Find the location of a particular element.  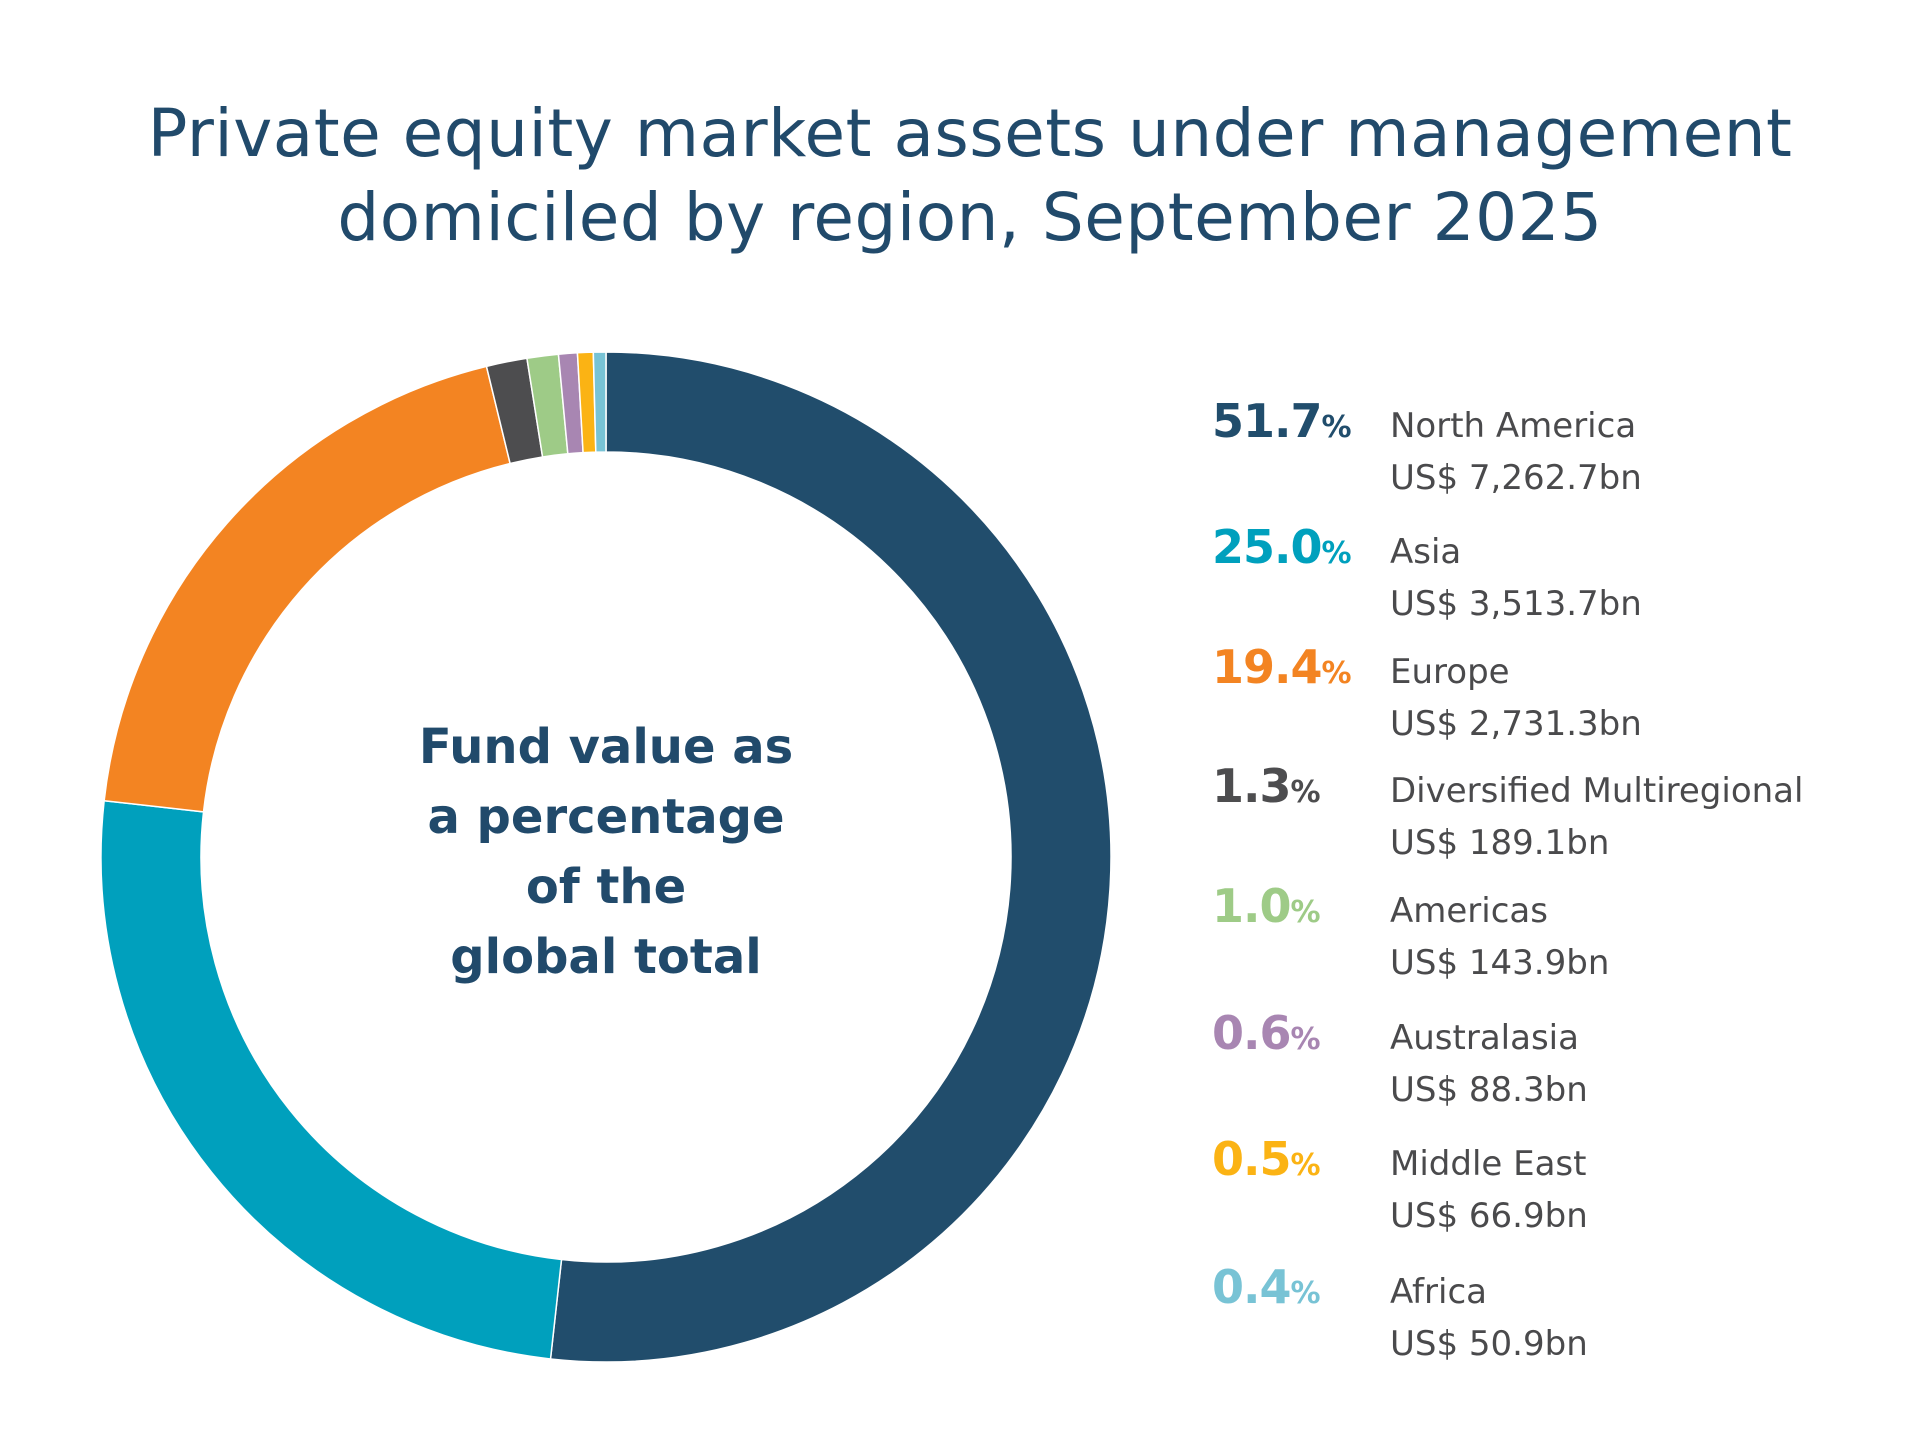

legend-region-name: Europe is located at coordinates (1450, 672).